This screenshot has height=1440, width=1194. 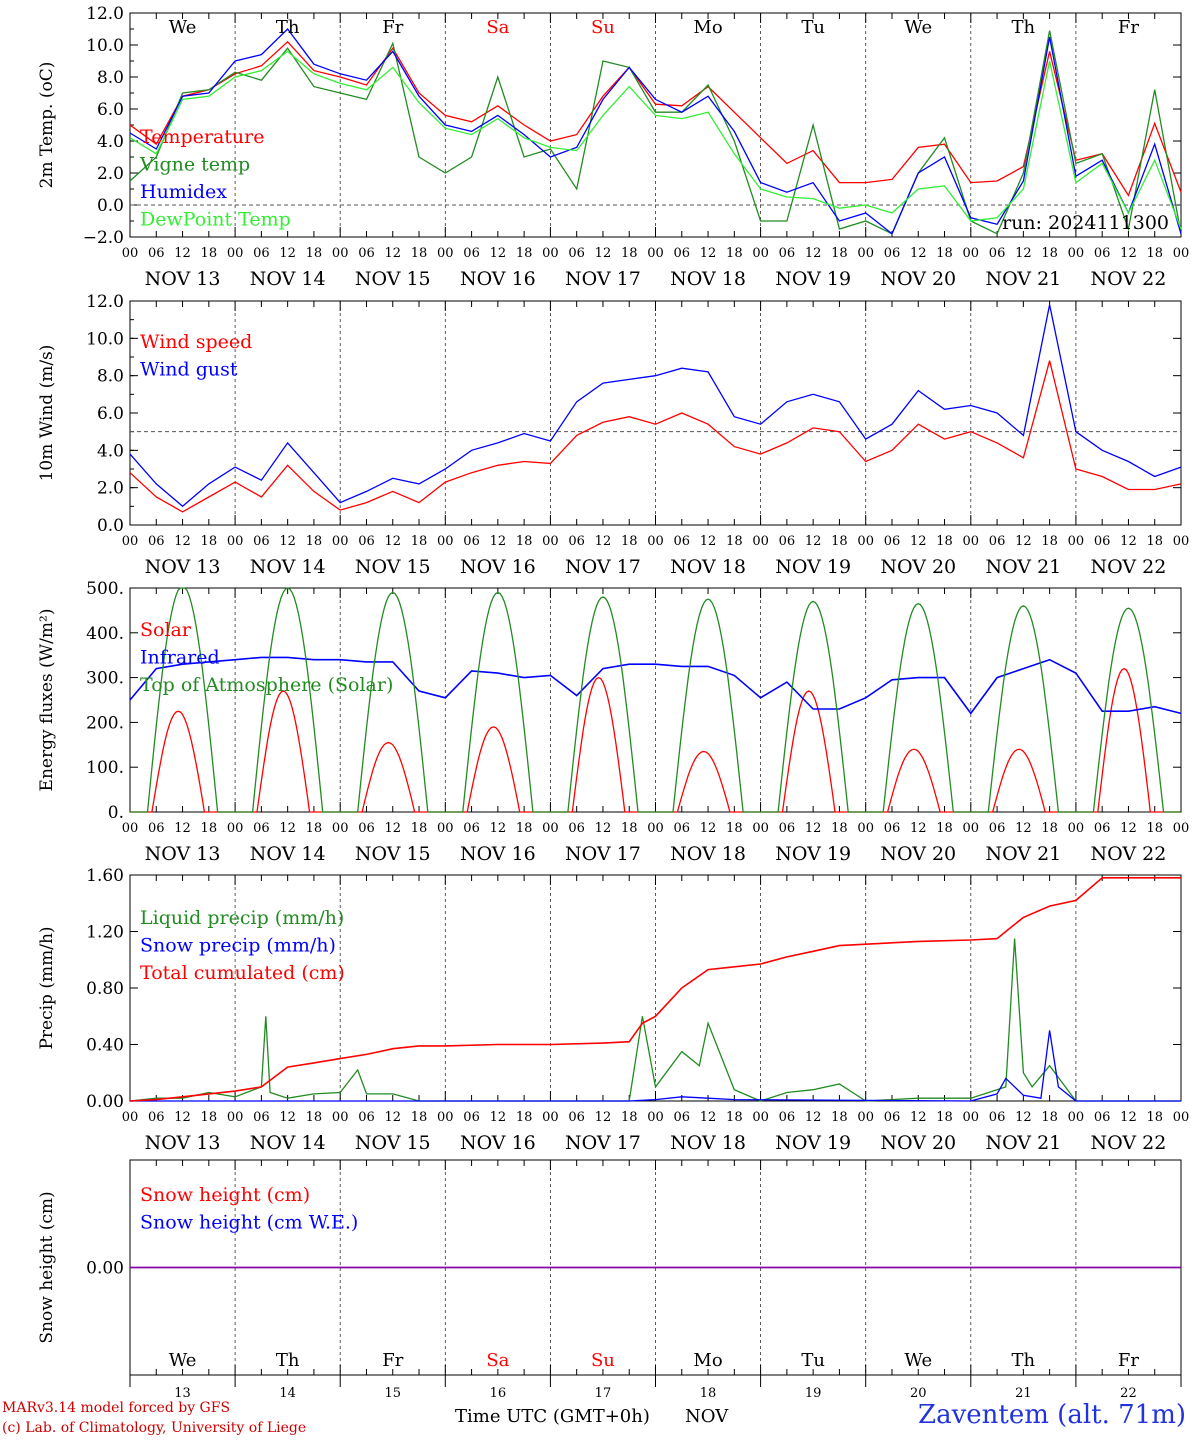 I want to click on legend-entry: Top of Atmosphere (Solar), so click(x=266, y=685).